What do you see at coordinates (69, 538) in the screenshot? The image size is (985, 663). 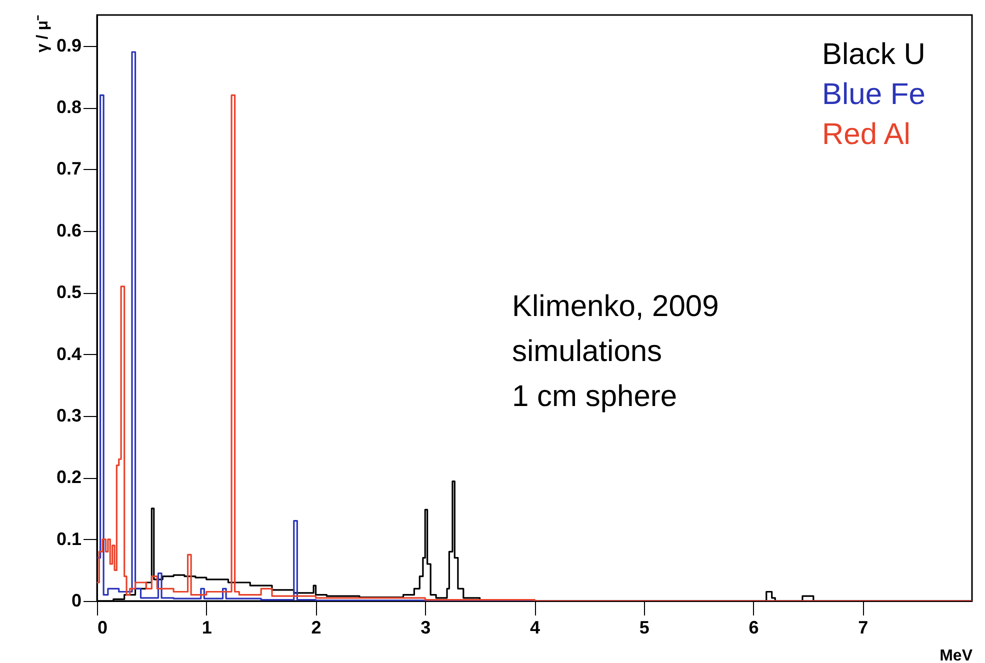 I see `y-tick-label: 0.1` at bounding box center [69, 538].